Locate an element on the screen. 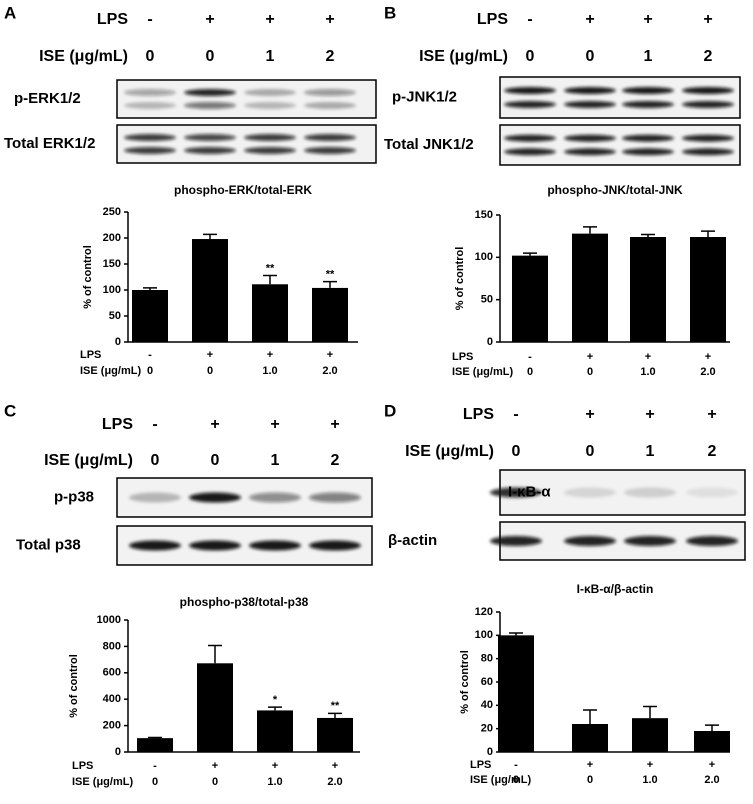  blot-band-label: p-p38 is located at coordinates (74, 496).